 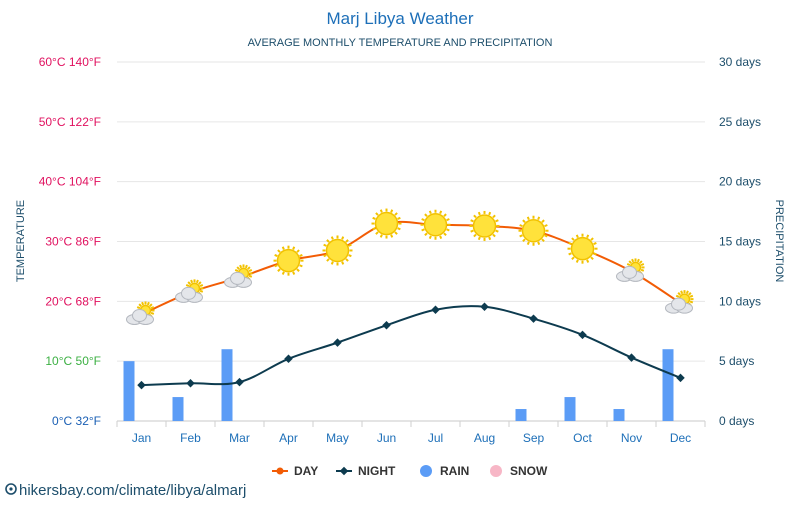 I want to click on legend-item-rain: RAIN, so click(x=444, y=471).